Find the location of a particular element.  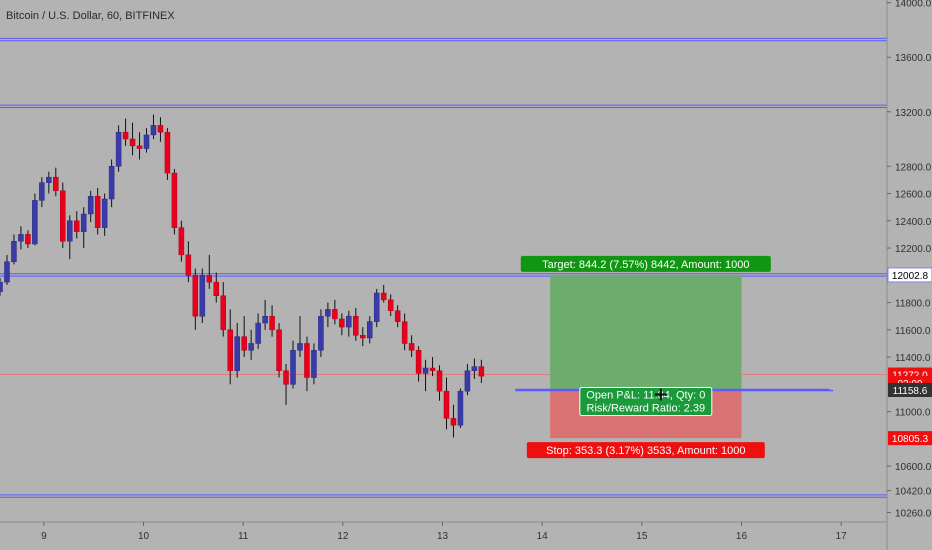

pnl-info-box is located at coordinates (646, 402).